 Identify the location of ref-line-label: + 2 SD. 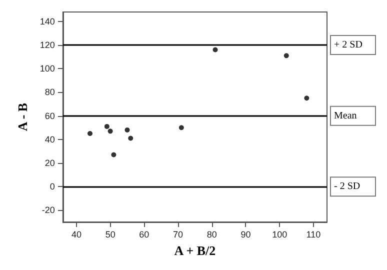
(348, 45).